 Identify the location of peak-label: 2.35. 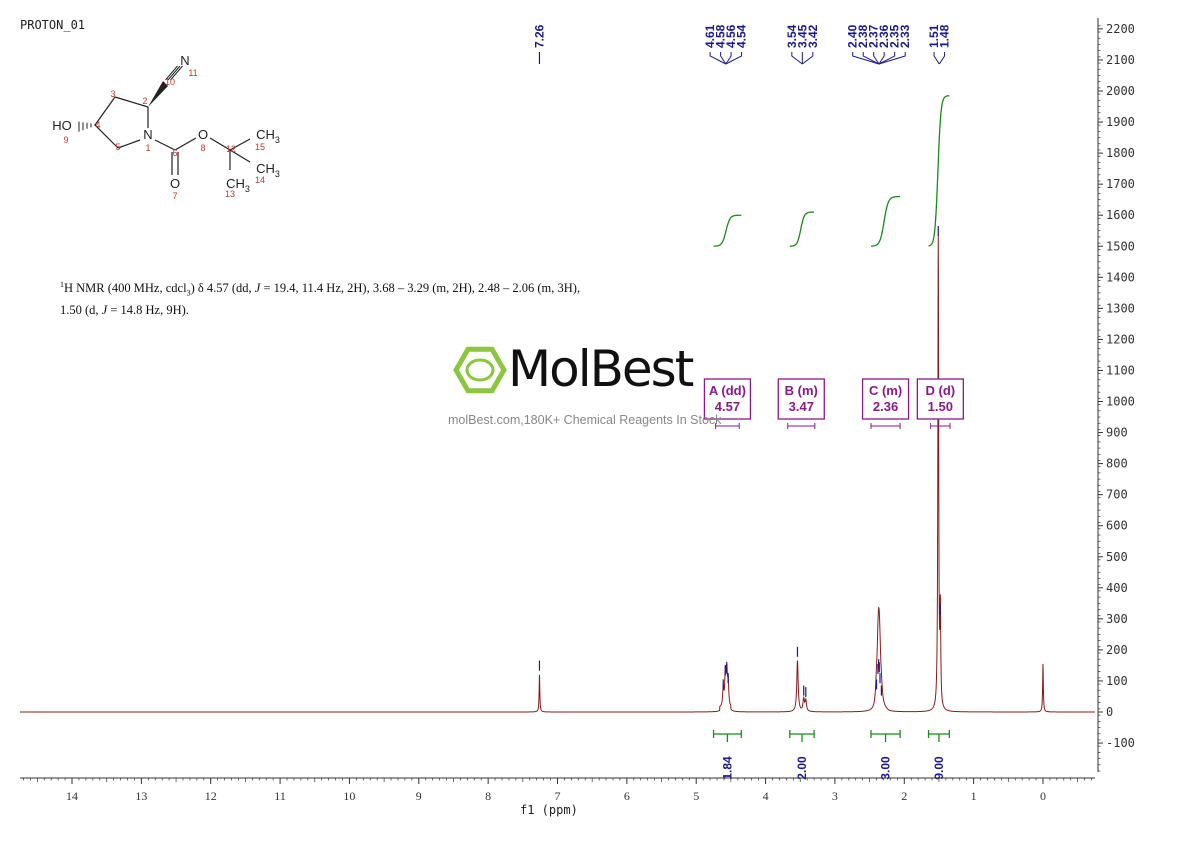
(895, 36).